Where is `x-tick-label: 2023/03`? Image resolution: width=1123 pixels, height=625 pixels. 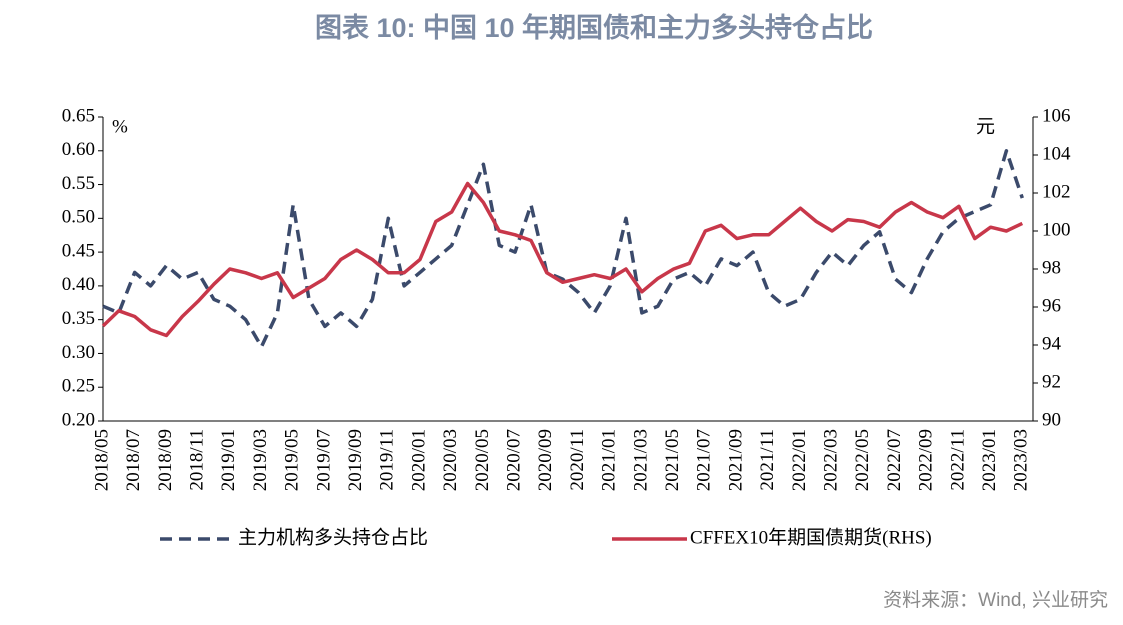
x-tick-label: 2023/03 is located at coordinates (1021, 460).